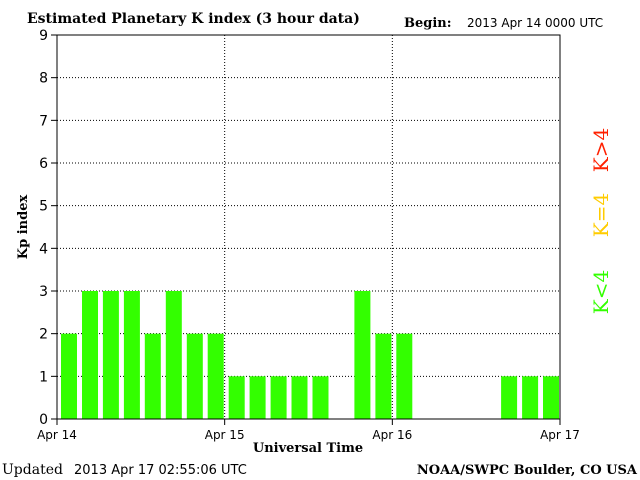 The width and height of the screenshot is (640, 480). What do you see at coordinates (428, 23) in the screenshot?
I see `begin-label: Begin:` at bounding box center [428, 23].